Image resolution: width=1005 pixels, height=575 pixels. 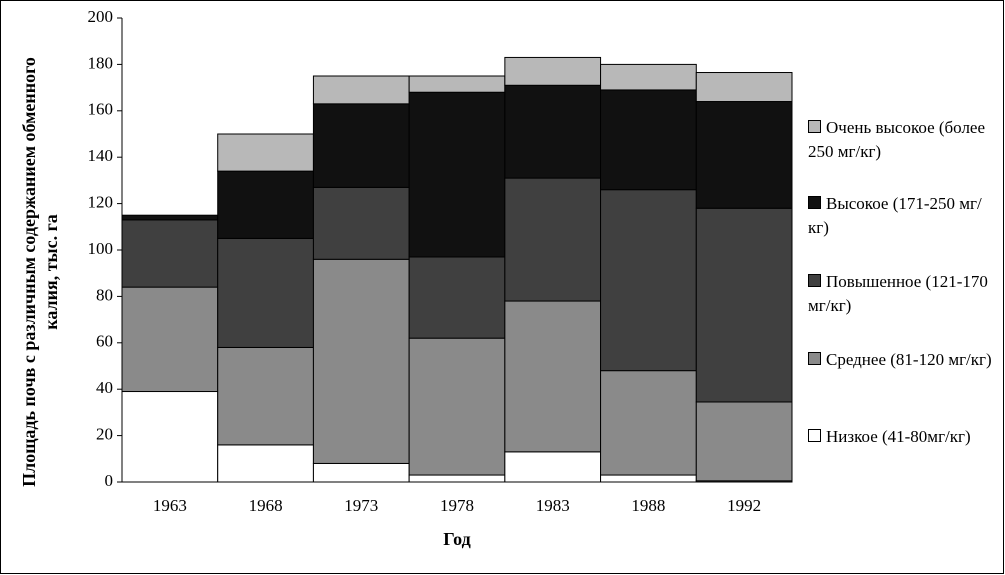 I want to click on x-tick-label: 1988, so click(x=648, y=505).